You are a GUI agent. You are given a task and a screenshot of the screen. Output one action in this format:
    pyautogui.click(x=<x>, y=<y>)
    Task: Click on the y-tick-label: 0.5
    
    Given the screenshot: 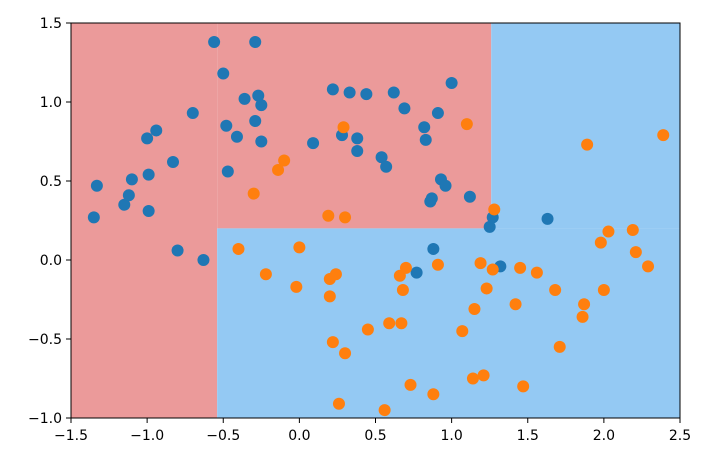 What is the action you would take?
    pyautogui.click(x=51, y=182)
    